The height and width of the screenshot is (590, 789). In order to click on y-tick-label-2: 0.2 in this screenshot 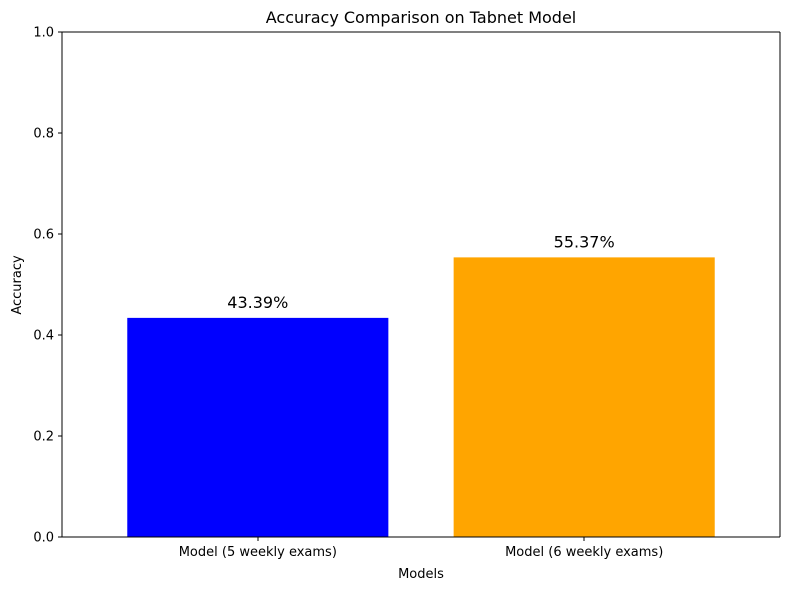, I will do `click(43, 437)`.